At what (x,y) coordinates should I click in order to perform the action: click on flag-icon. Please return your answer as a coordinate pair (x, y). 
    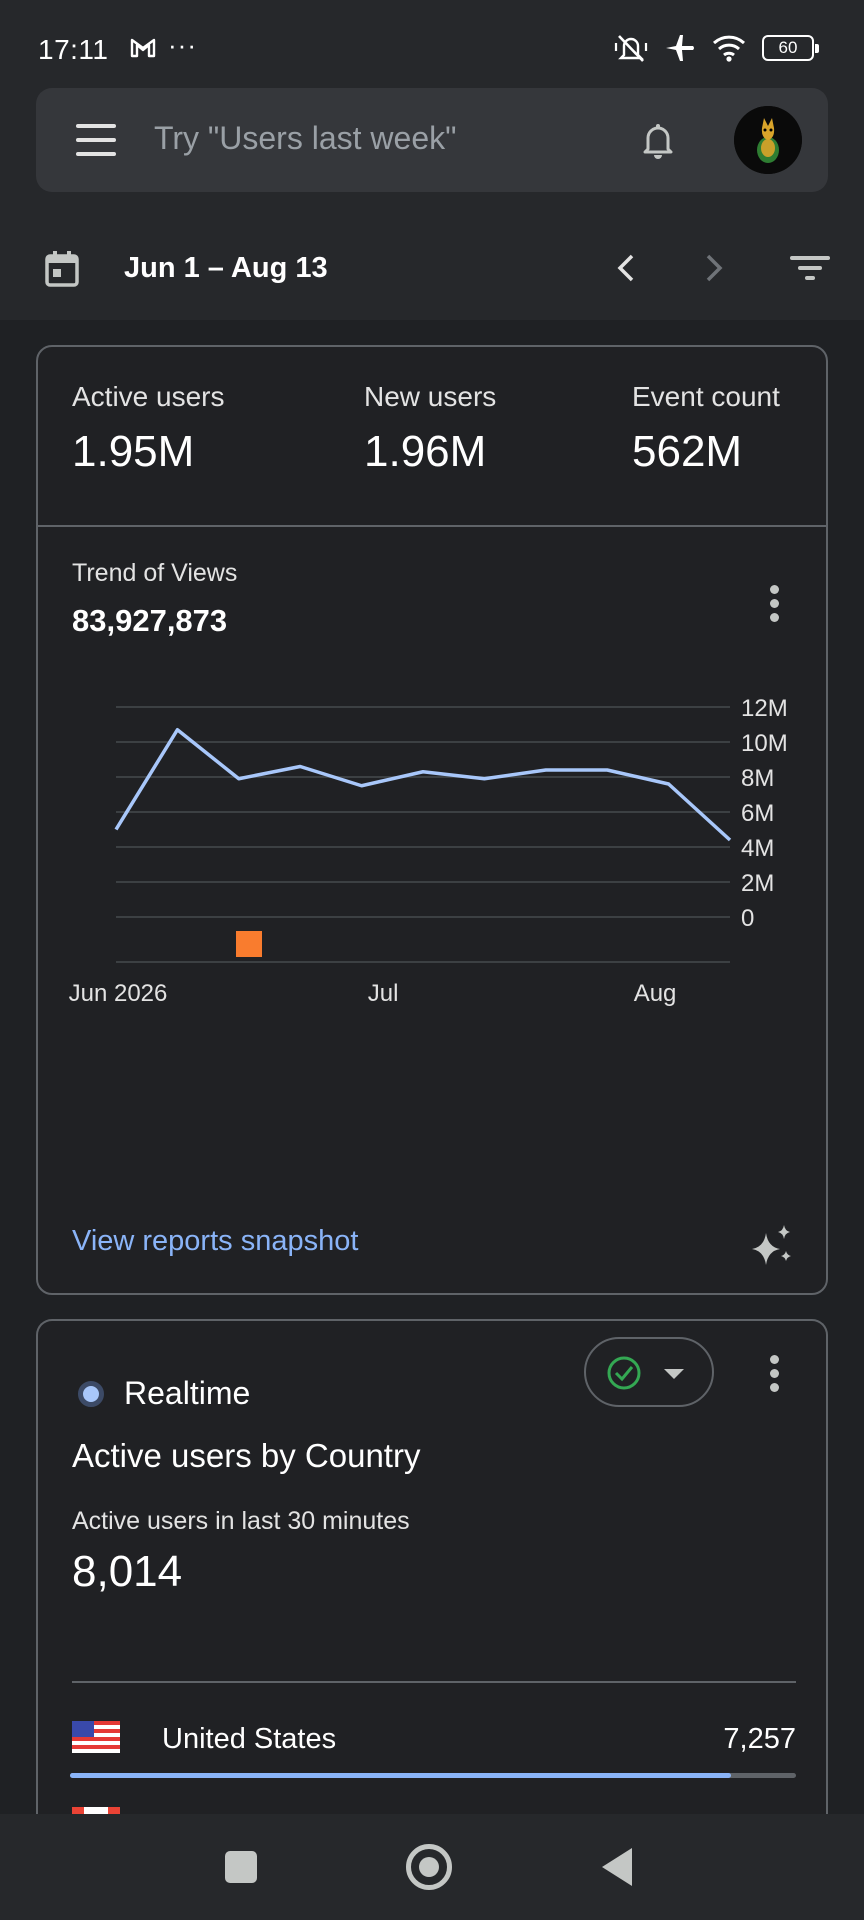
    Looking at the image, I should click on (96, 1812).